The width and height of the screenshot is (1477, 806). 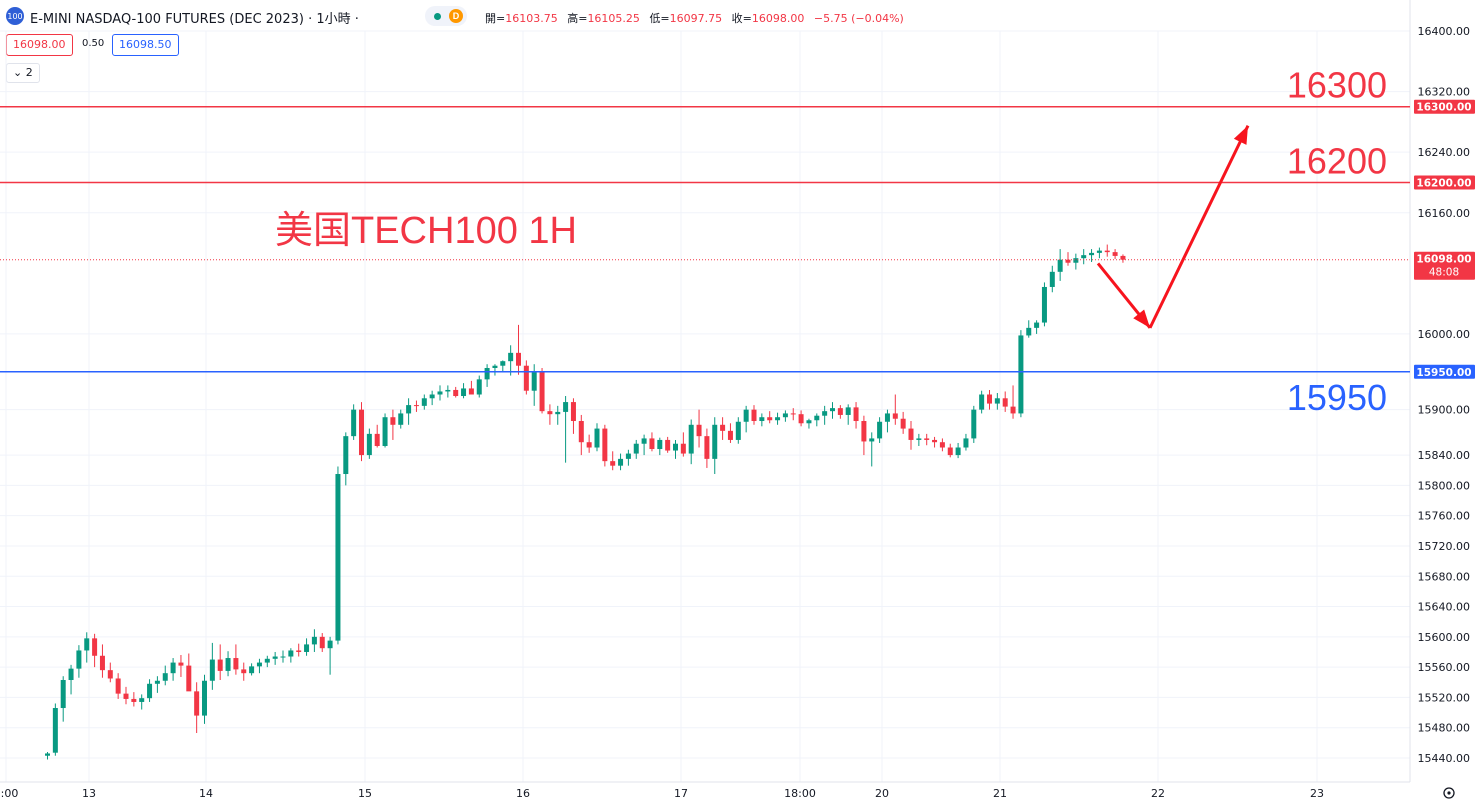 I want to click on market-open-dot-icon, so click(x=437, y=16).